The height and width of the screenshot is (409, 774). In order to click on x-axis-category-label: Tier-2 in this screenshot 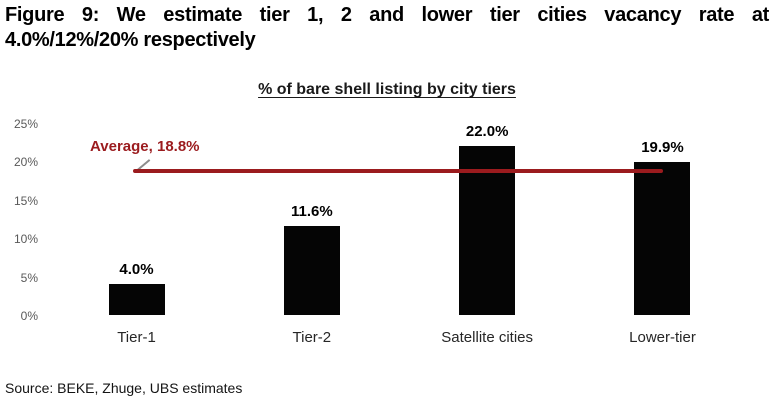, I will do `click(312, 337)`.